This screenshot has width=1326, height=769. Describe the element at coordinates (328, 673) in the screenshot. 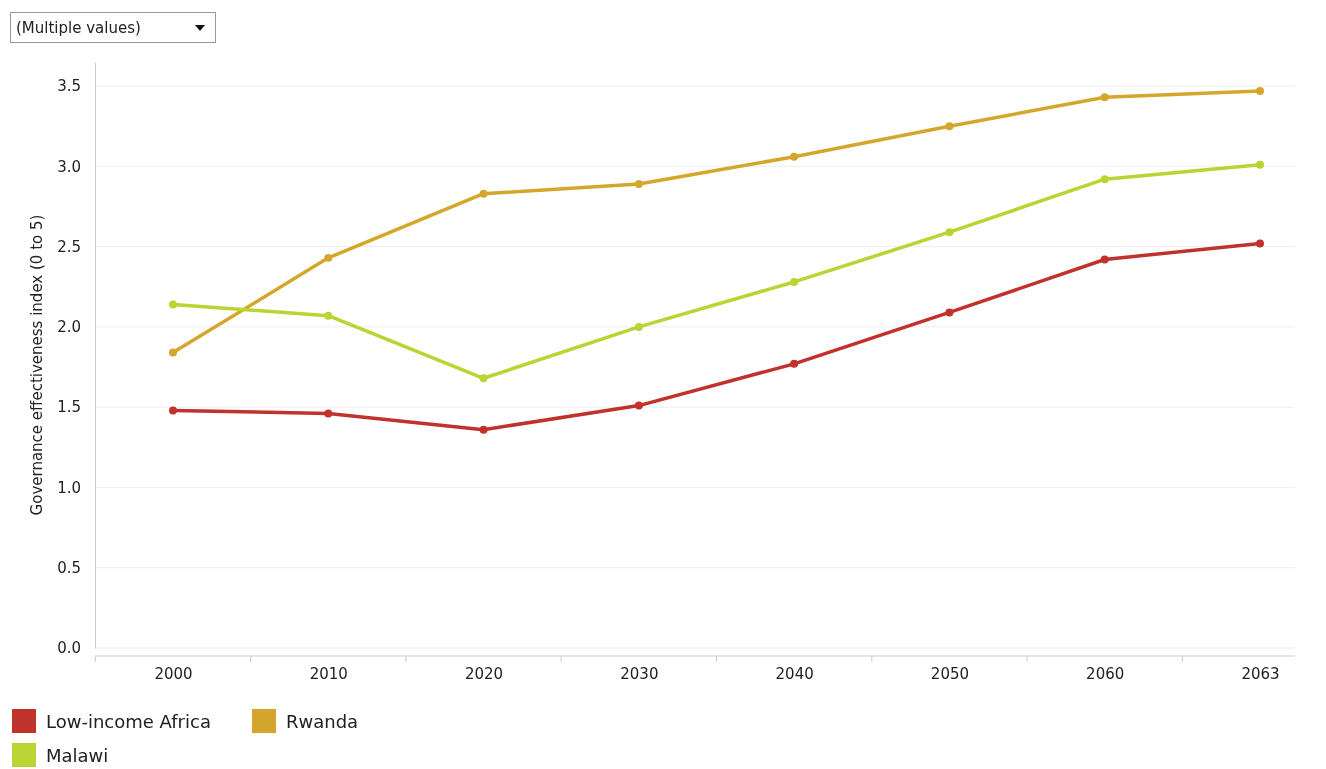

I see `x-tick-label: 2010` at that location.